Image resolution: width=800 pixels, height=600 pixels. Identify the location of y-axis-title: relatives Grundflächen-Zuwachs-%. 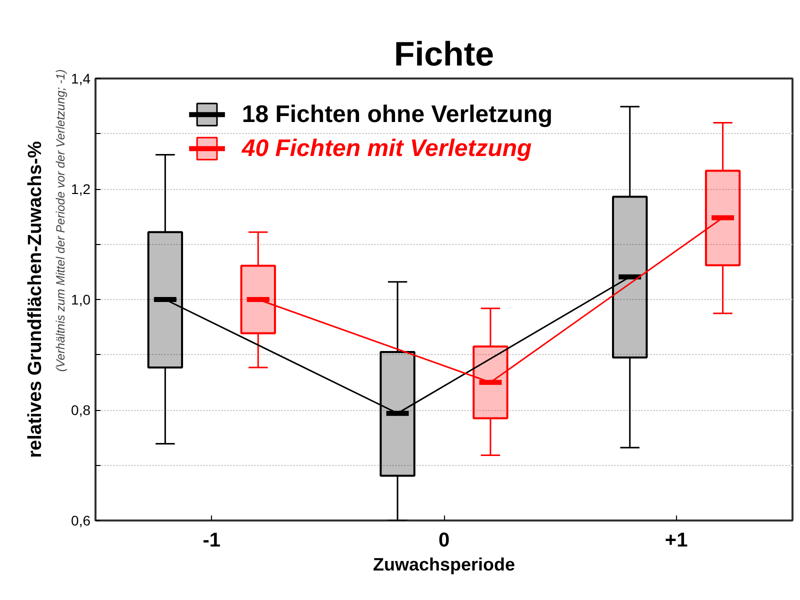
(35, 299).